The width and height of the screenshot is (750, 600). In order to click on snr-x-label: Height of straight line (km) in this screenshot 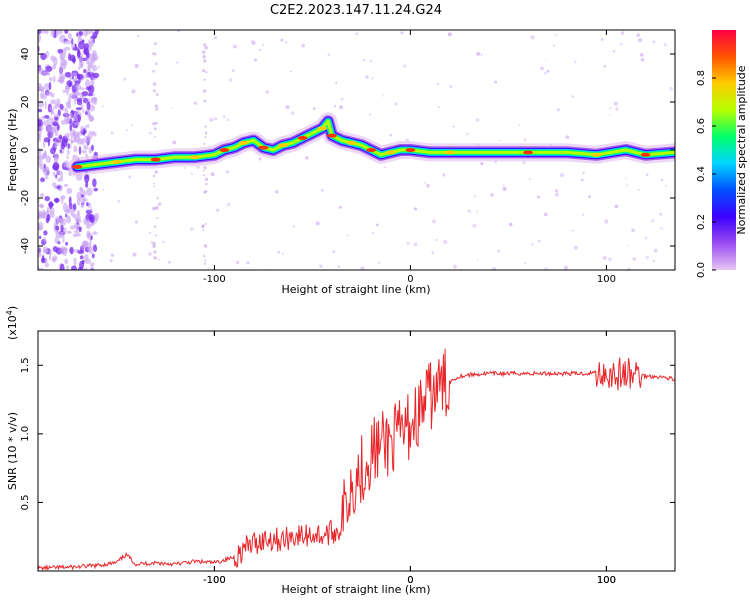, I will do `click(355, 589)`.